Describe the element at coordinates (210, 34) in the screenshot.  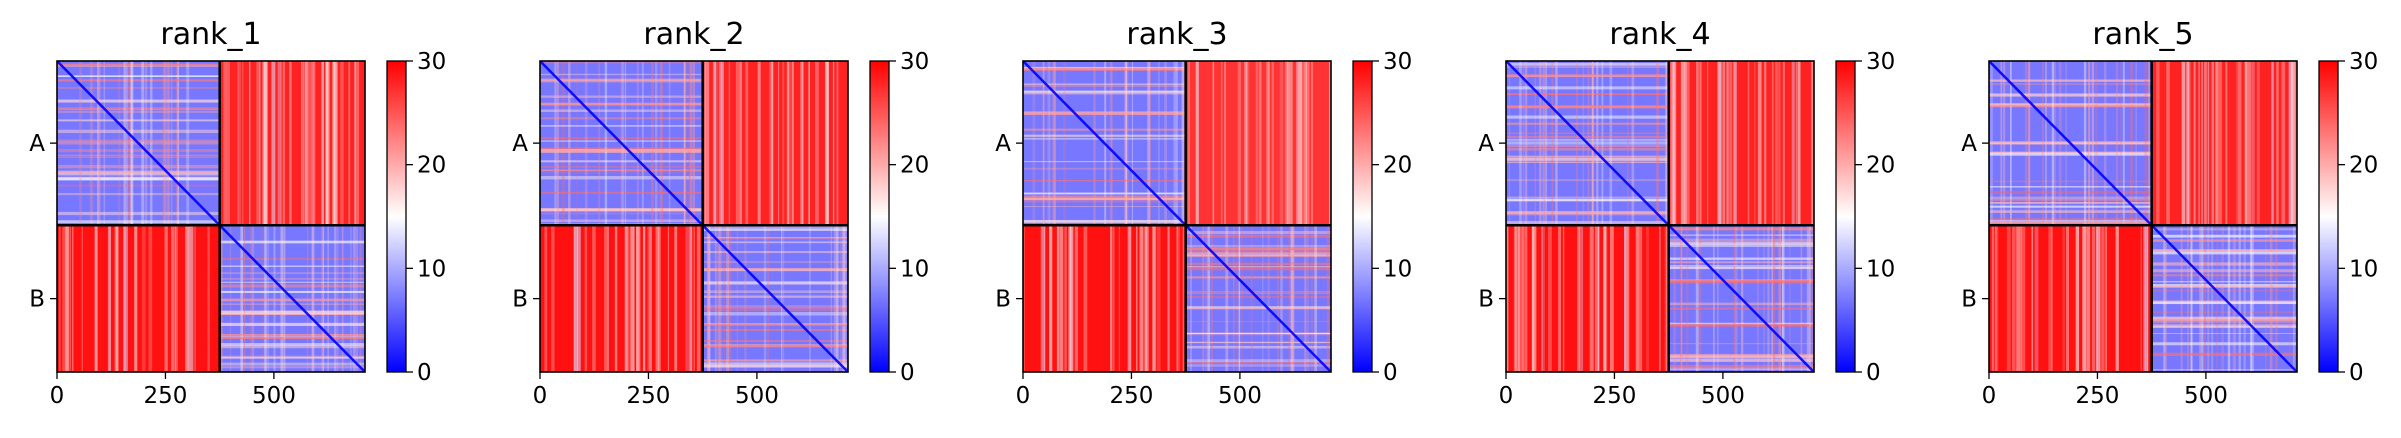
I see `panel-title: rank_1` at that location.